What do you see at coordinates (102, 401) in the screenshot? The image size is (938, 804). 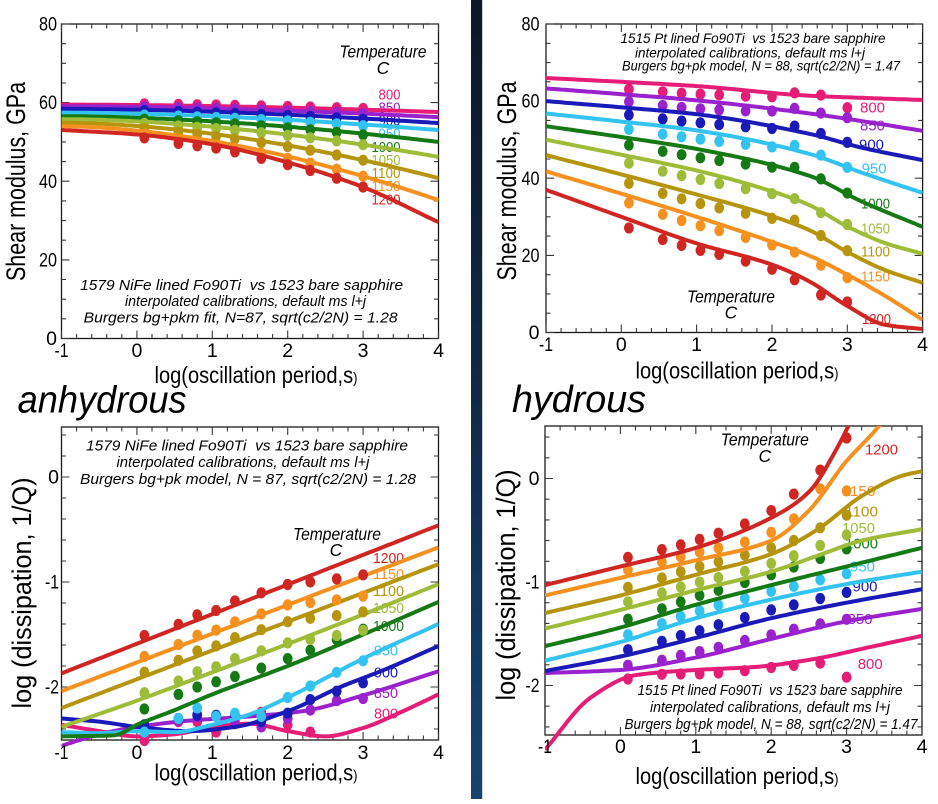 I see `svg-text: anhydrous` at bounding box center [102, 401].